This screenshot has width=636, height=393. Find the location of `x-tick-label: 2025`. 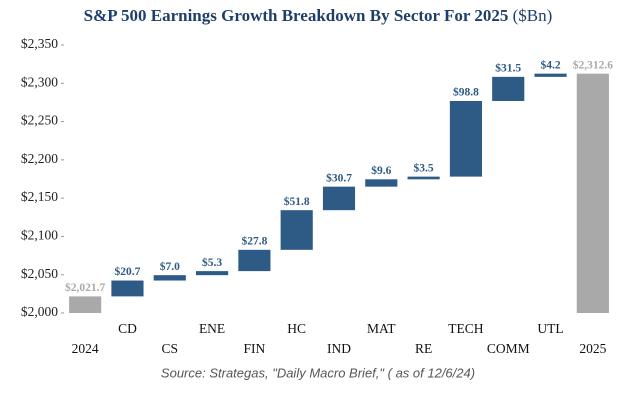

x-tick-label: 2025 is located at coordinates (592, 348).